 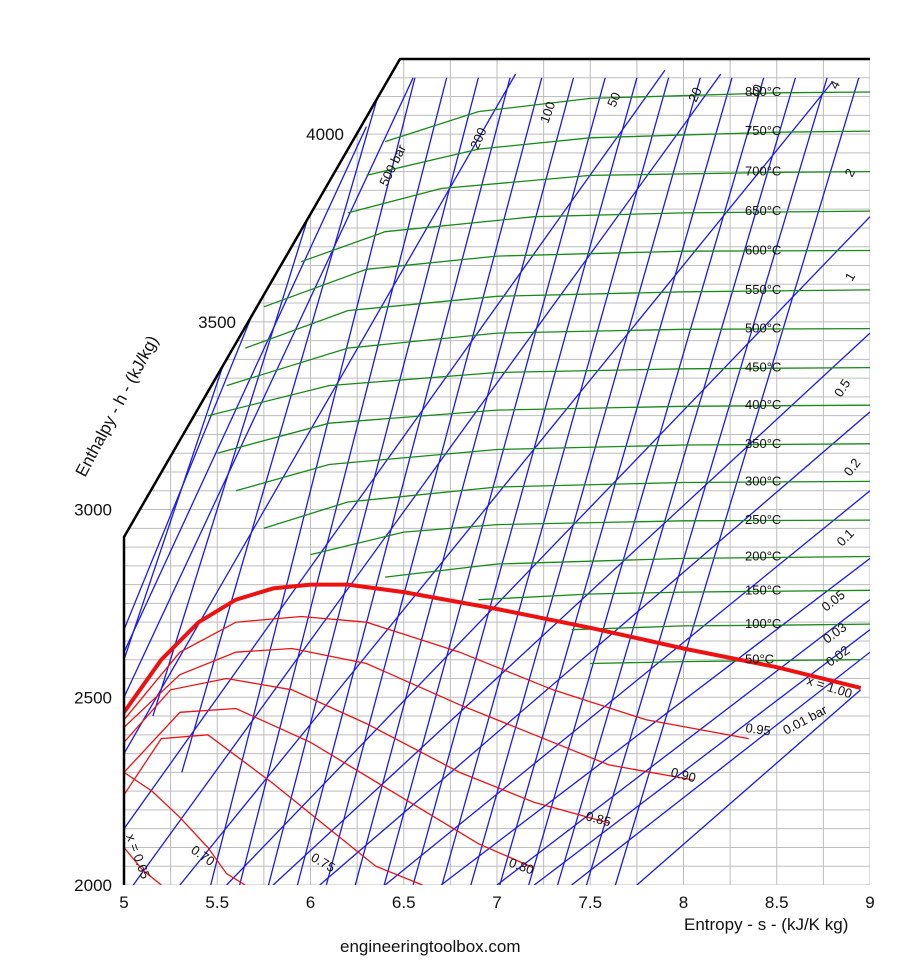 What do you see at coordinates (217, 902) in the screenshot?
I see `x-tick-label: 5.5` at bounding box center [217, 902].